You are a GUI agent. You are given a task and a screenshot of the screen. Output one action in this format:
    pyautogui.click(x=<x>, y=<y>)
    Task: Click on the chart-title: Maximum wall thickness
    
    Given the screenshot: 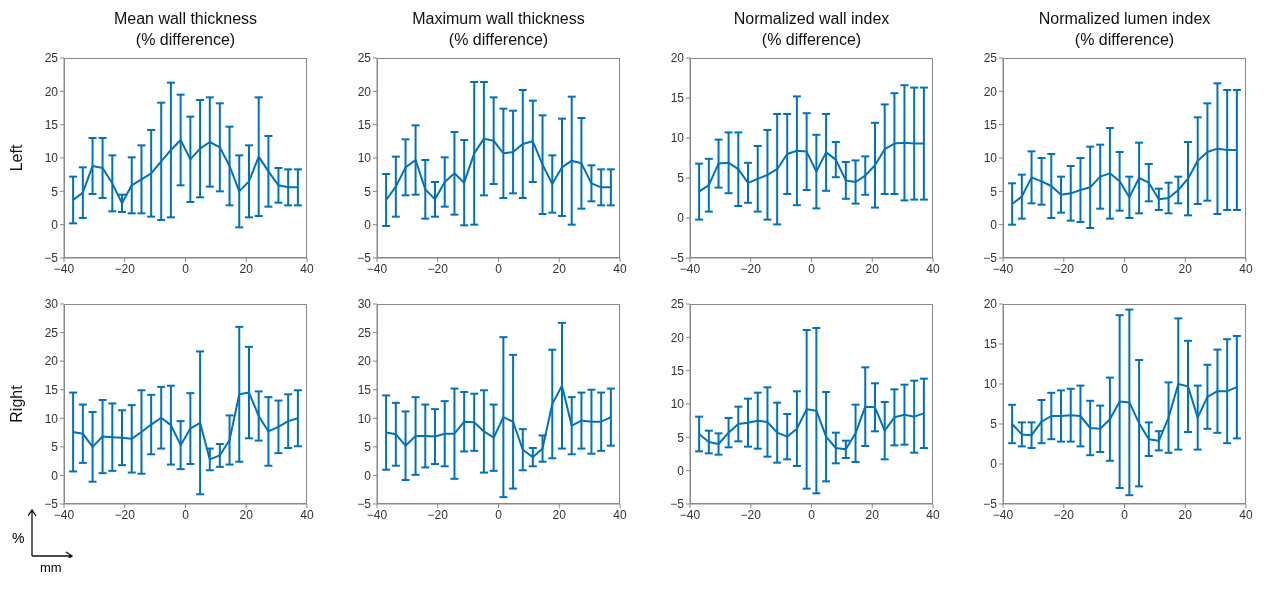 What is the action you would take?
    pyautogui.click(x=498, y=19)
    